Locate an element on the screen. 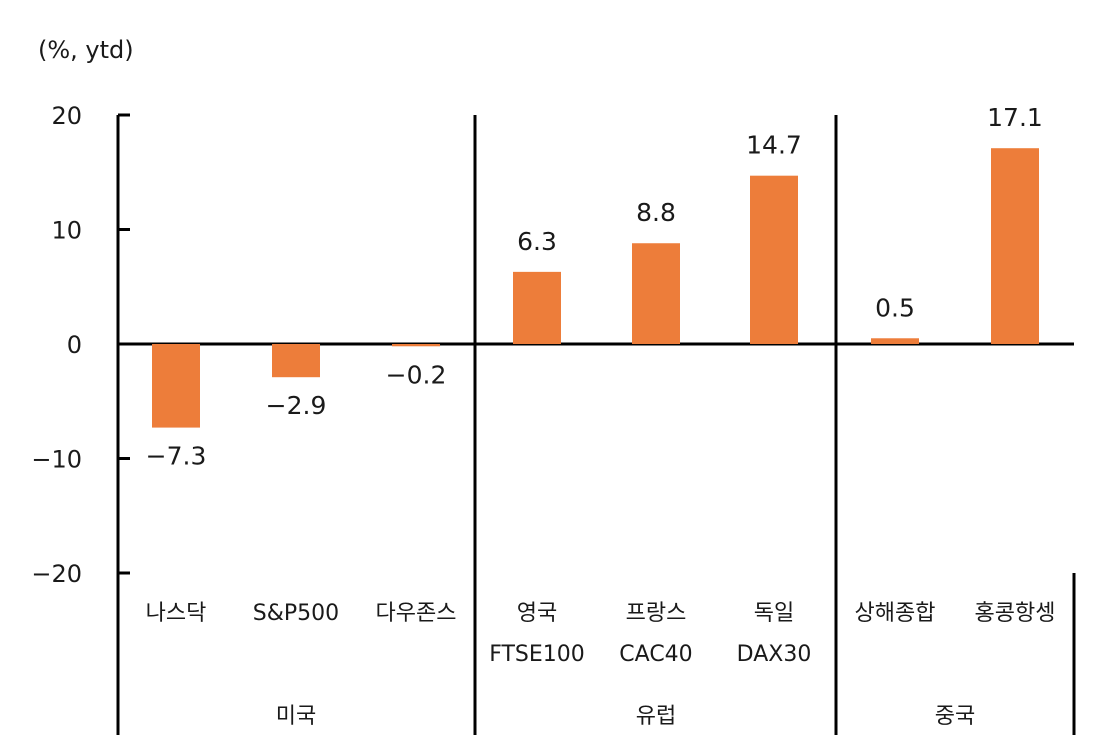 The width and height of the screenshot is (1112, 754). category-label: 영국 is located at coordinates (537, 613).